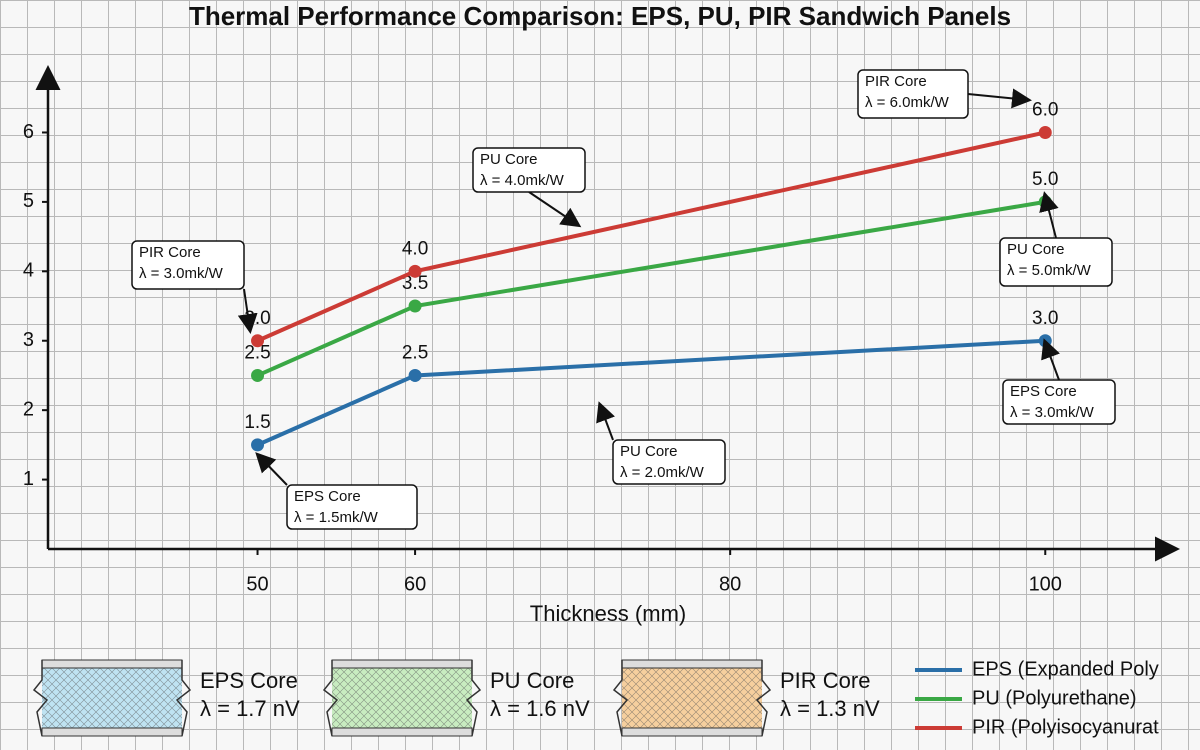 Image resolution: width=1200 pixels, height=750 pixels. What do you see at coordinates (1065, 727) in the screenshot?
I see `legend-label: PIR (Polyisocyanurat` at bounding box center [1065, 727].